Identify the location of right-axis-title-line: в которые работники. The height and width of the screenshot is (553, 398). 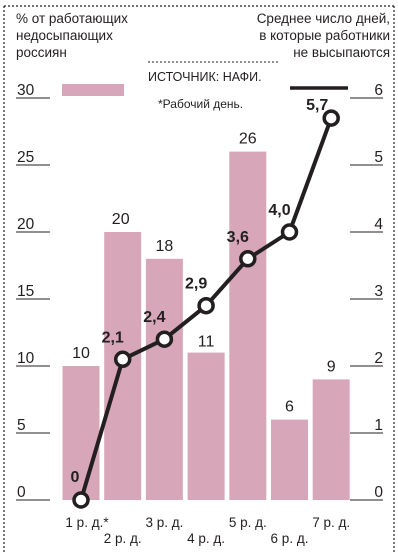
(324, 35).